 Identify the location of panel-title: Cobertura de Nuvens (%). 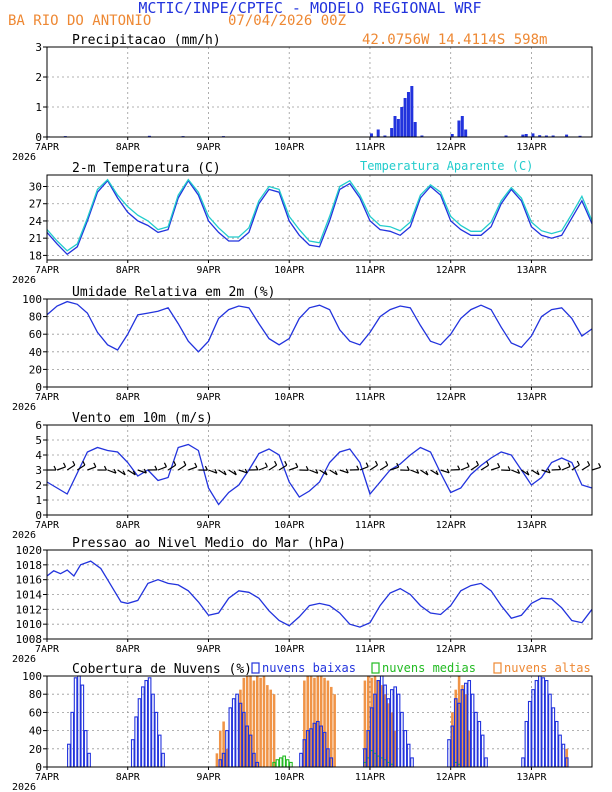
(162, 669).